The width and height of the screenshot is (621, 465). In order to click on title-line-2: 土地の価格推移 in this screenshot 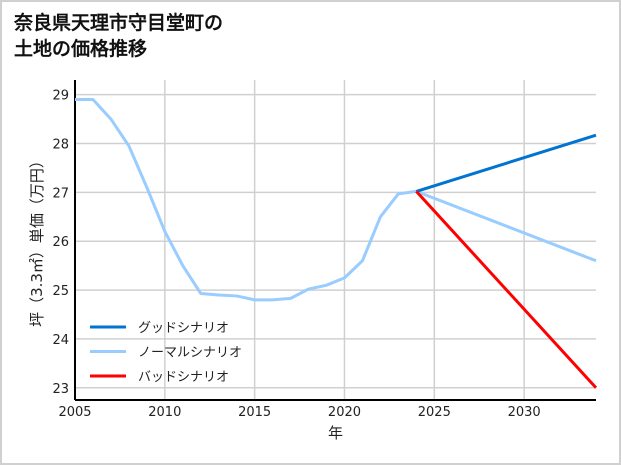, I will do `click(81, 49)`.